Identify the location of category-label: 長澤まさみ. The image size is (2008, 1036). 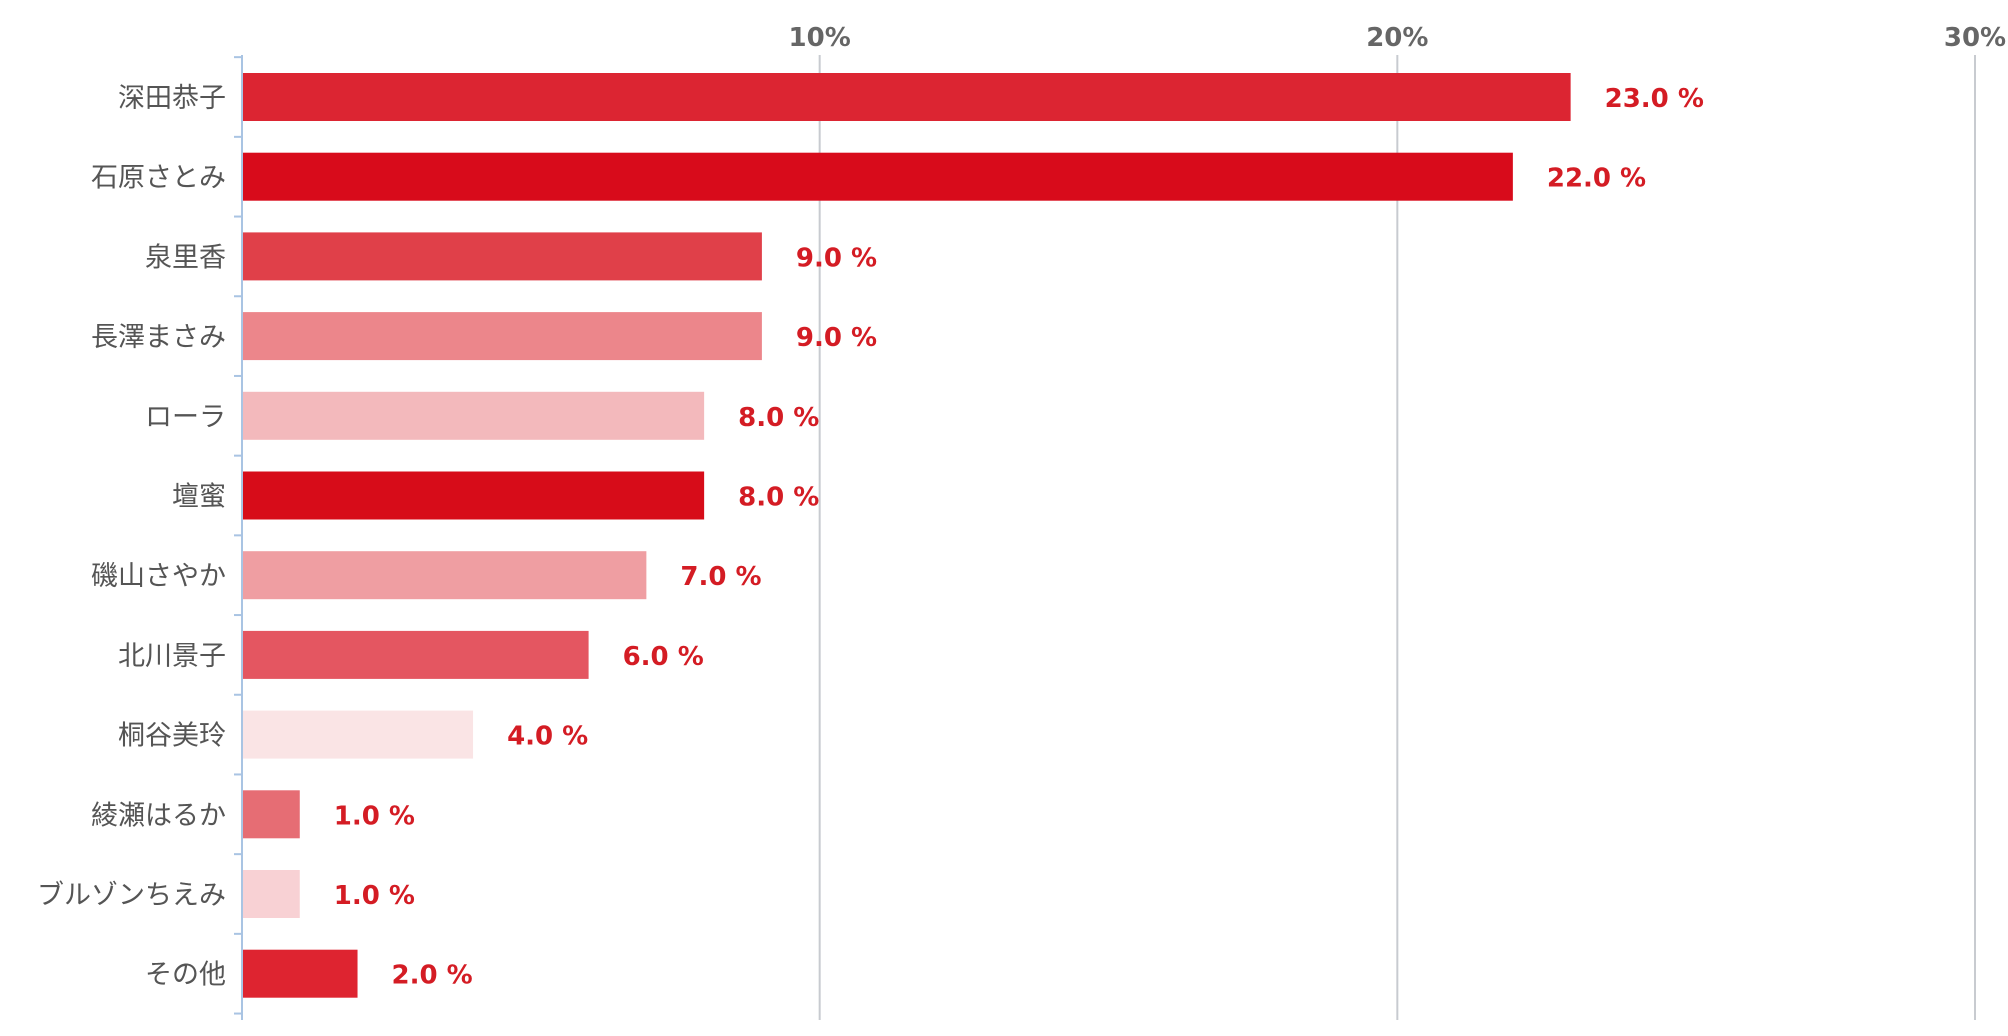
(158, 337).